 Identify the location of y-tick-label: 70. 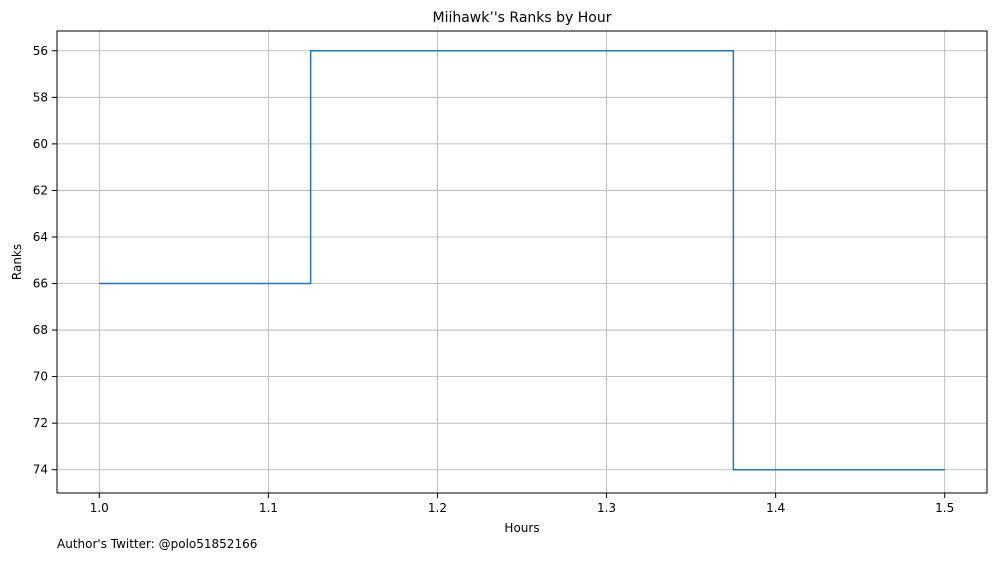
(40, 377).